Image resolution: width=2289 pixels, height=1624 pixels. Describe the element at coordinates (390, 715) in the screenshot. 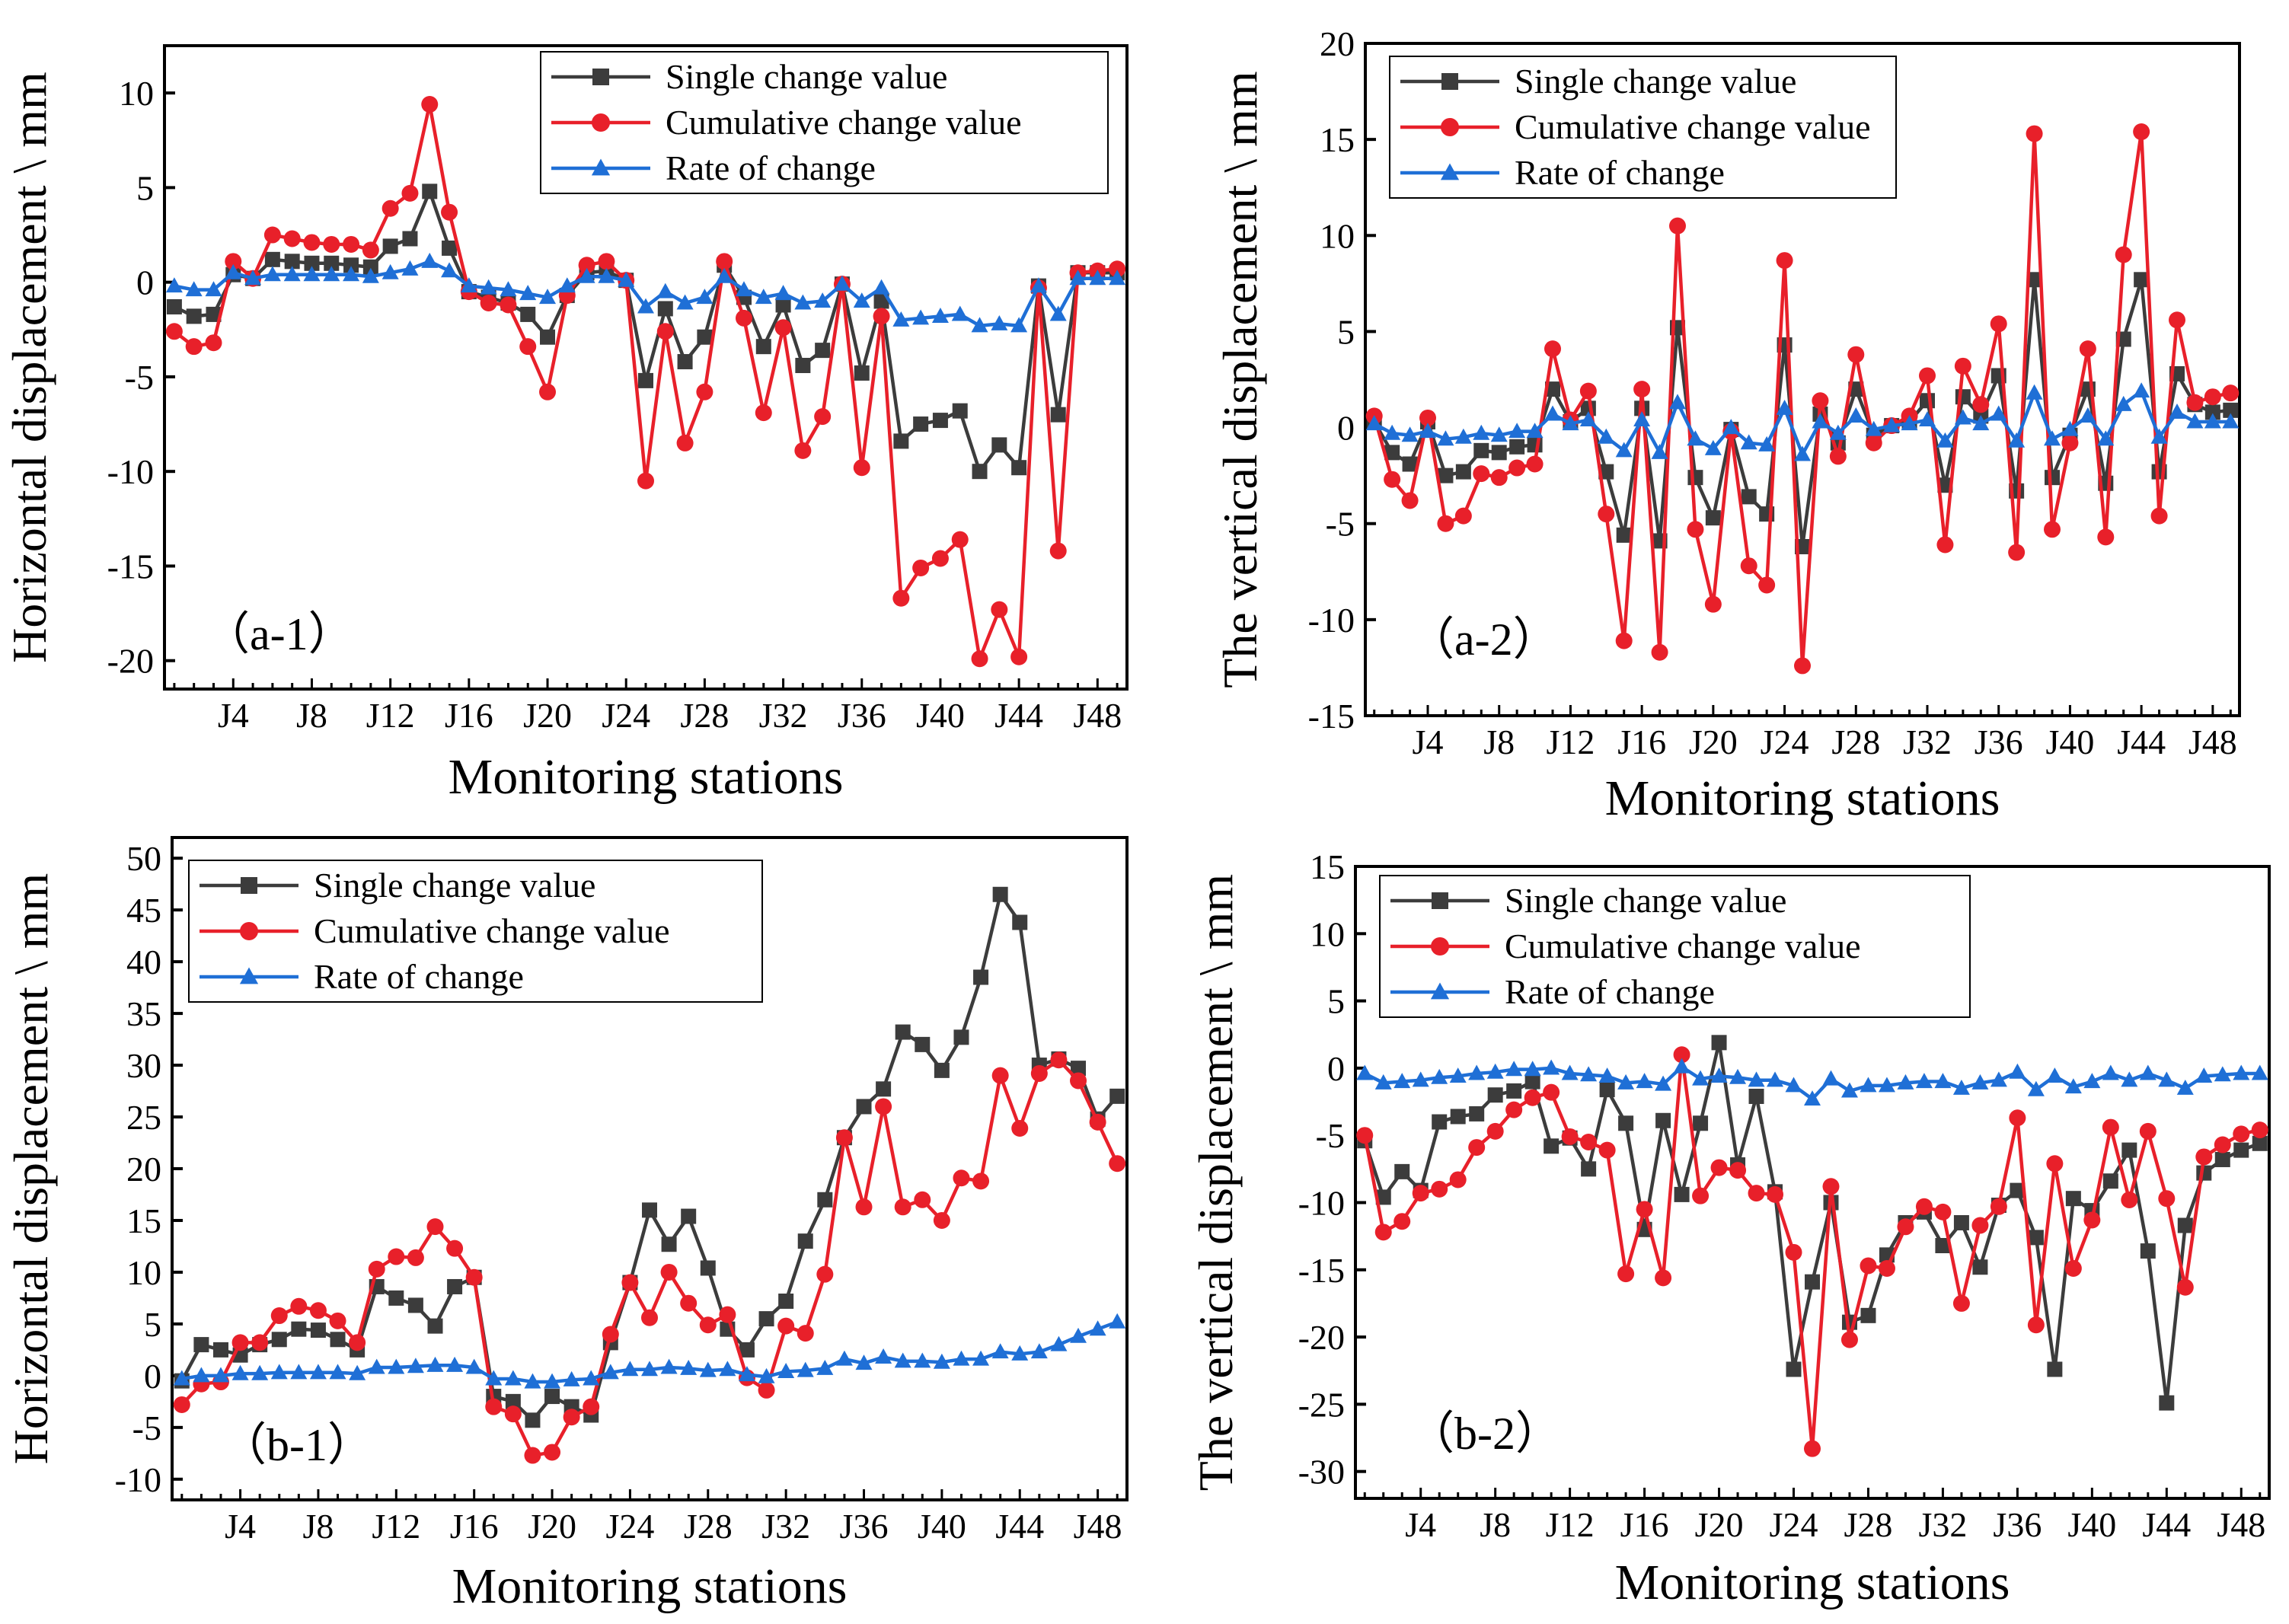

I see `x-tick-label: J12` at that location.